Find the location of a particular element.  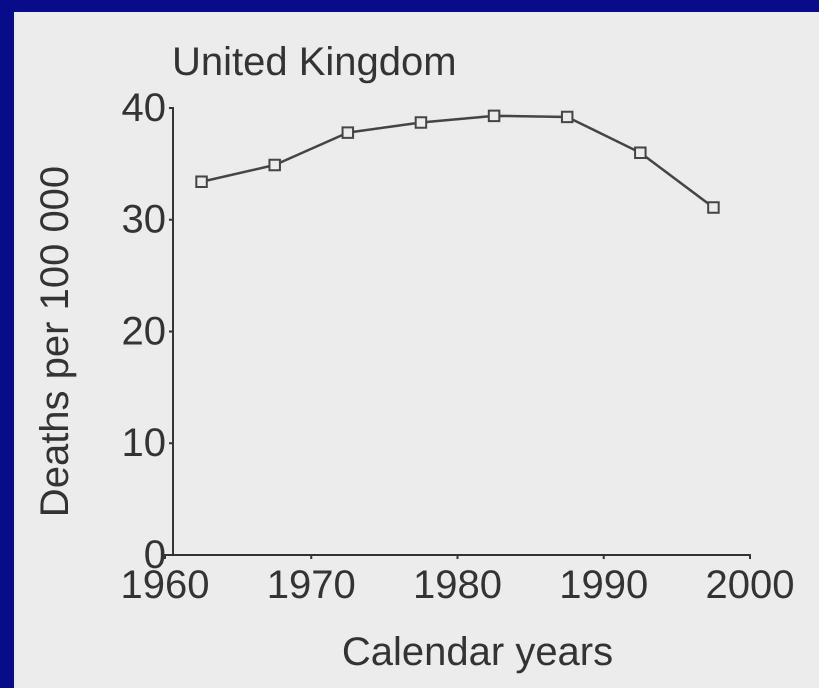

x-tick-label: 2000 is located at coordinates (750, 585).